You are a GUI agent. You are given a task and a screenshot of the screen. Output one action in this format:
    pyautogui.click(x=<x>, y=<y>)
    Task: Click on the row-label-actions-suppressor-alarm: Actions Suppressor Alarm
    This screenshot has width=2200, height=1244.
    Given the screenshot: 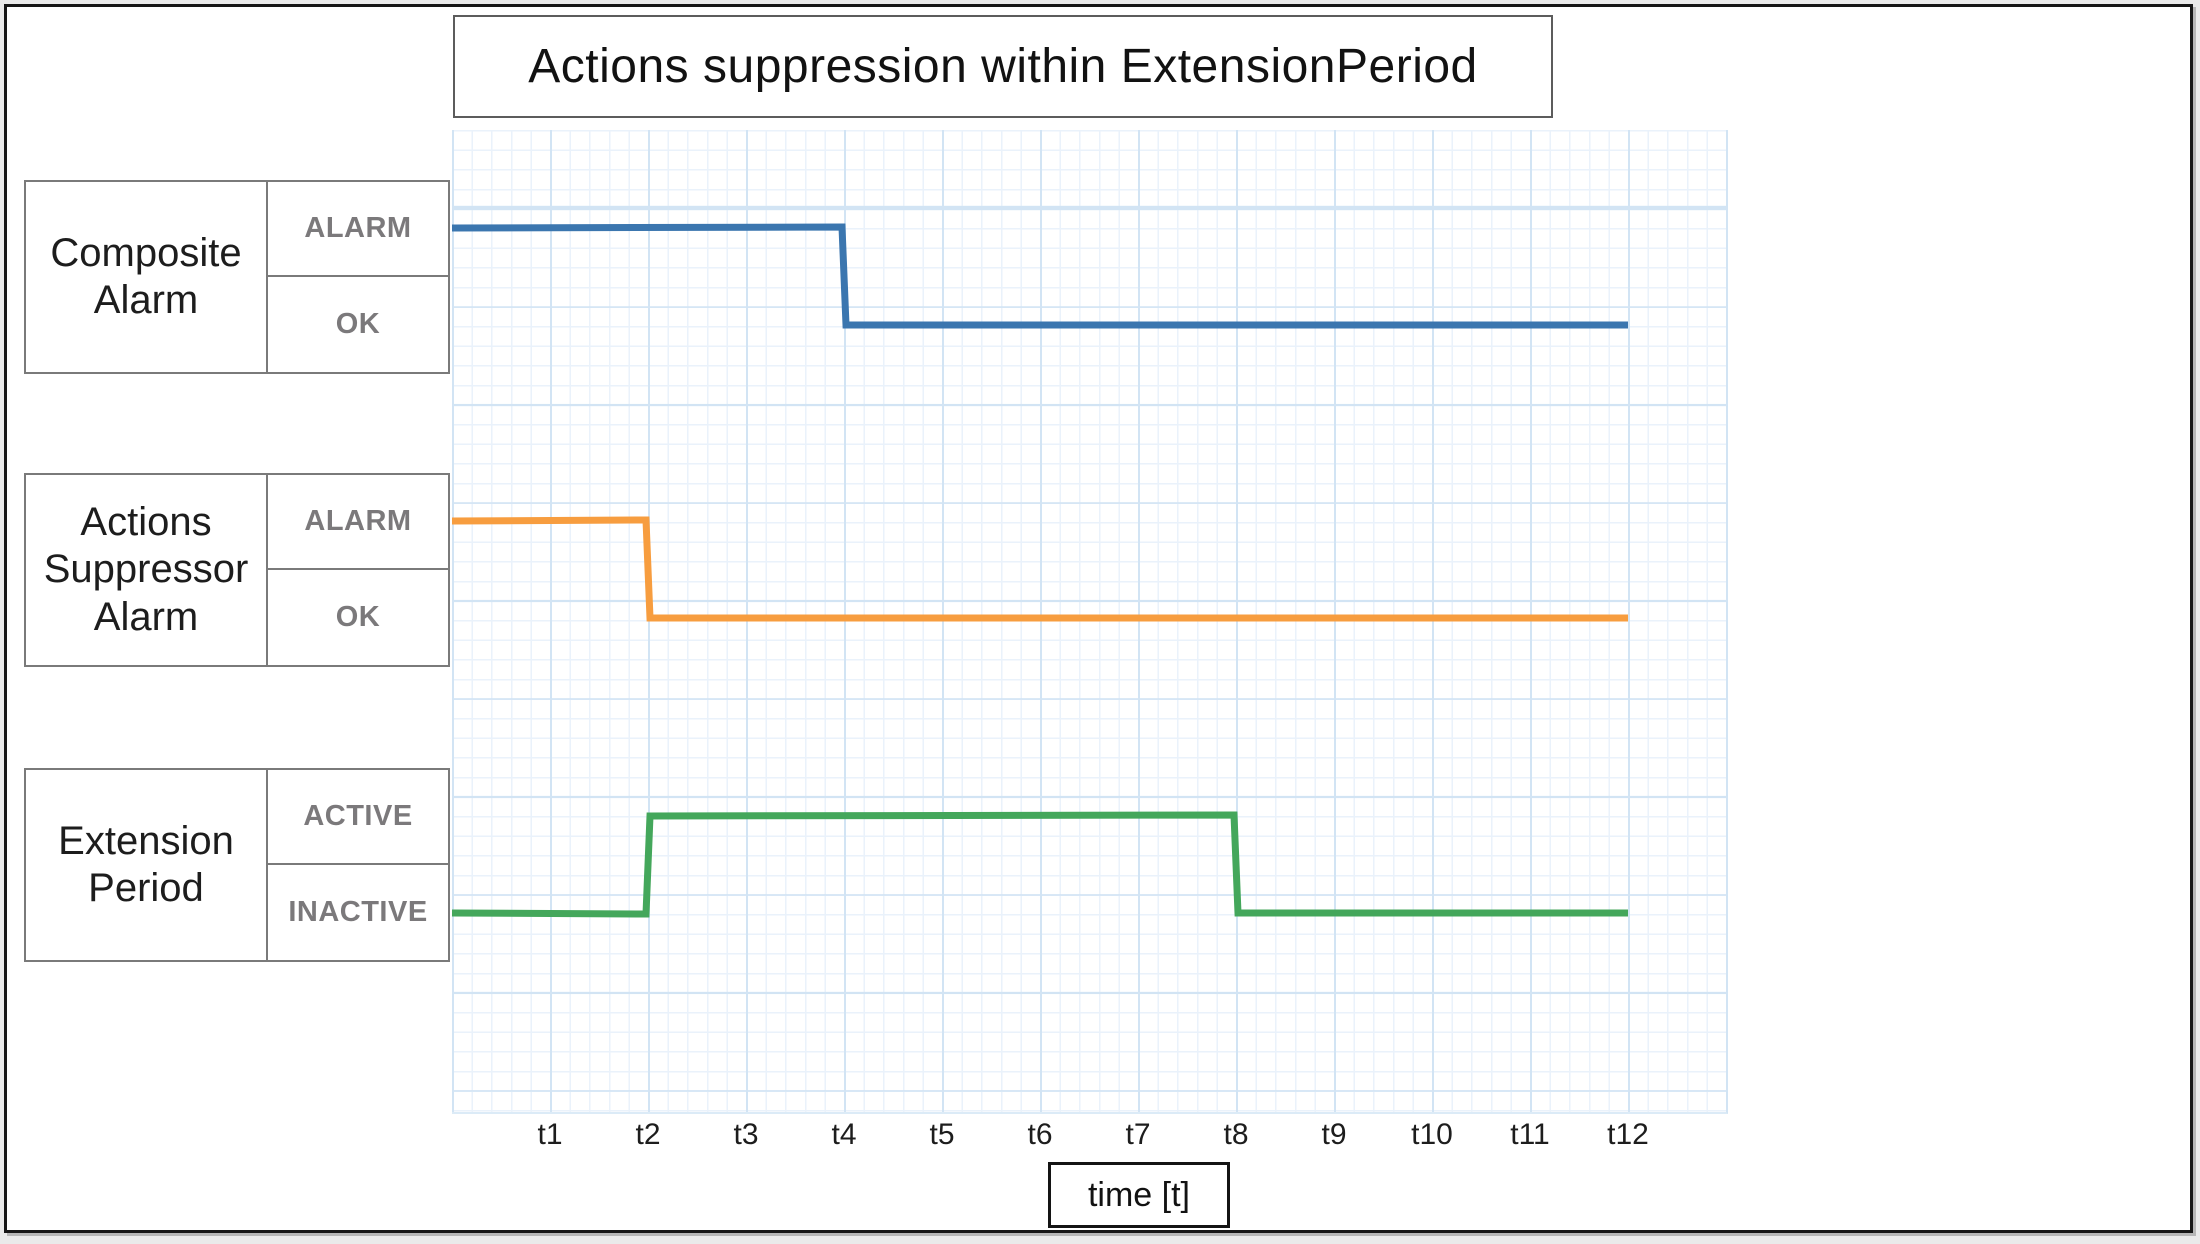 What is the action you would take?
    pyautogui.click(x=146, y=570)
    